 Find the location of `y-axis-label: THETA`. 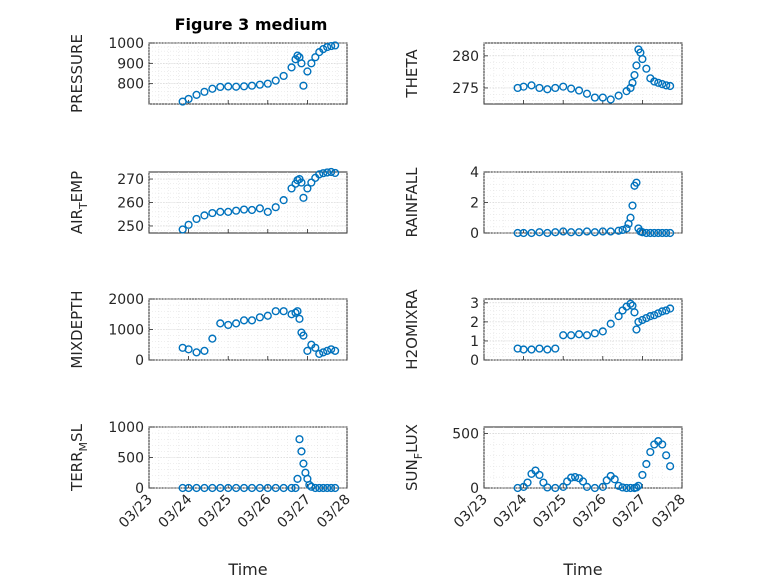

y-axis-label: THETA is located at coordinates (412, 74).